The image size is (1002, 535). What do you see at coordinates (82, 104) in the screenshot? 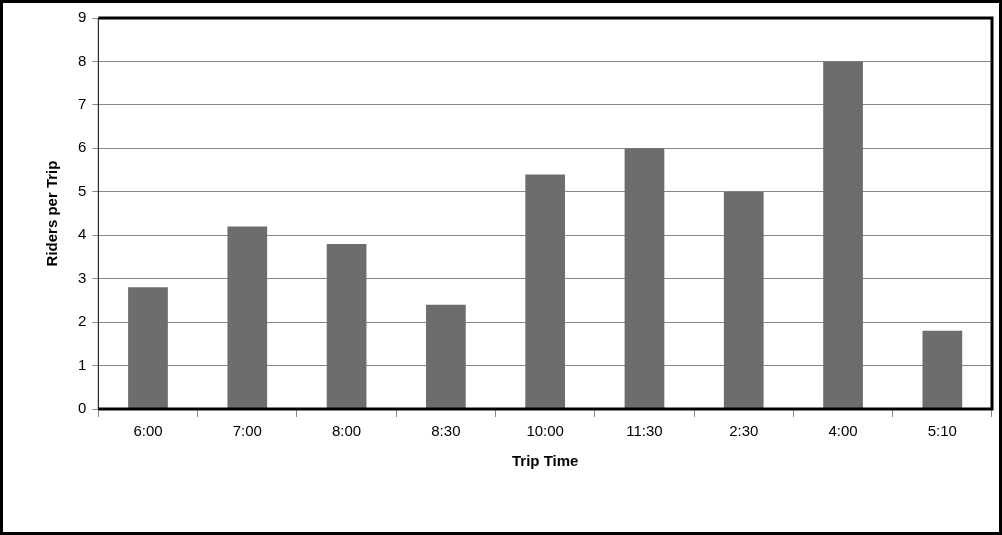
I see `y-tick-label: 7` at bounding box center [82, 104].